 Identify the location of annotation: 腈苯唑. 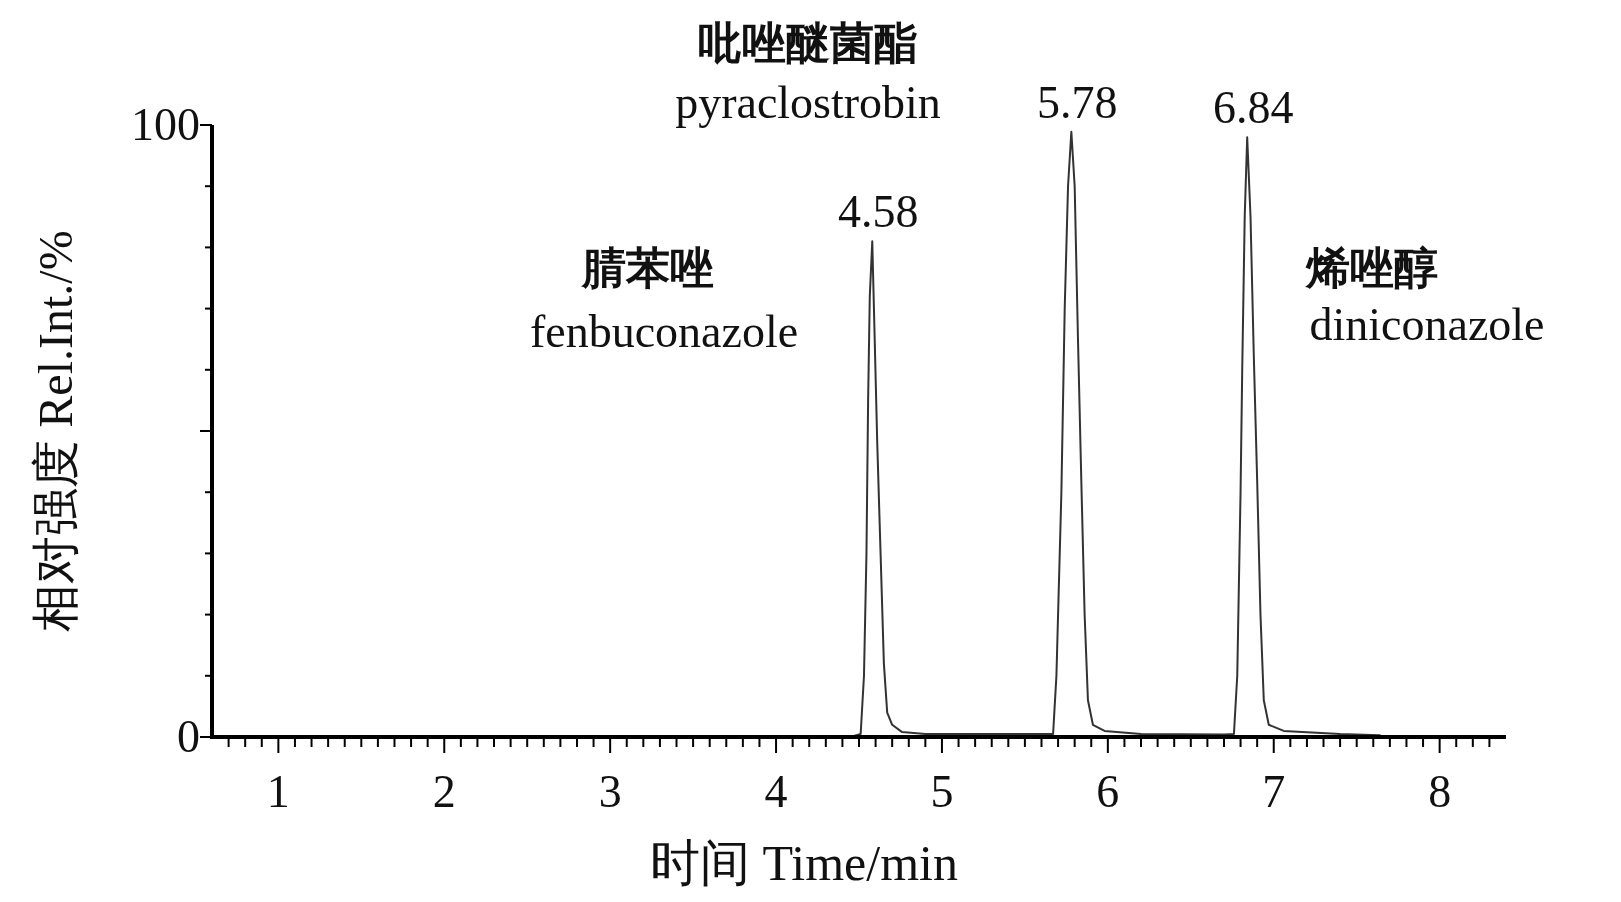
(647, 268).